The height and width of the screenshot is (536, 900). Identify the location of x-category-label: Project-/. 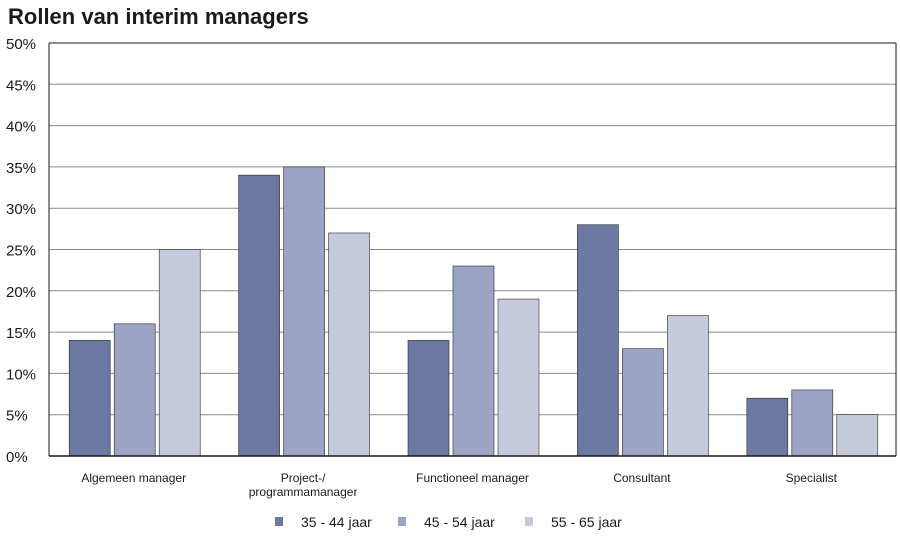
(303, 478).